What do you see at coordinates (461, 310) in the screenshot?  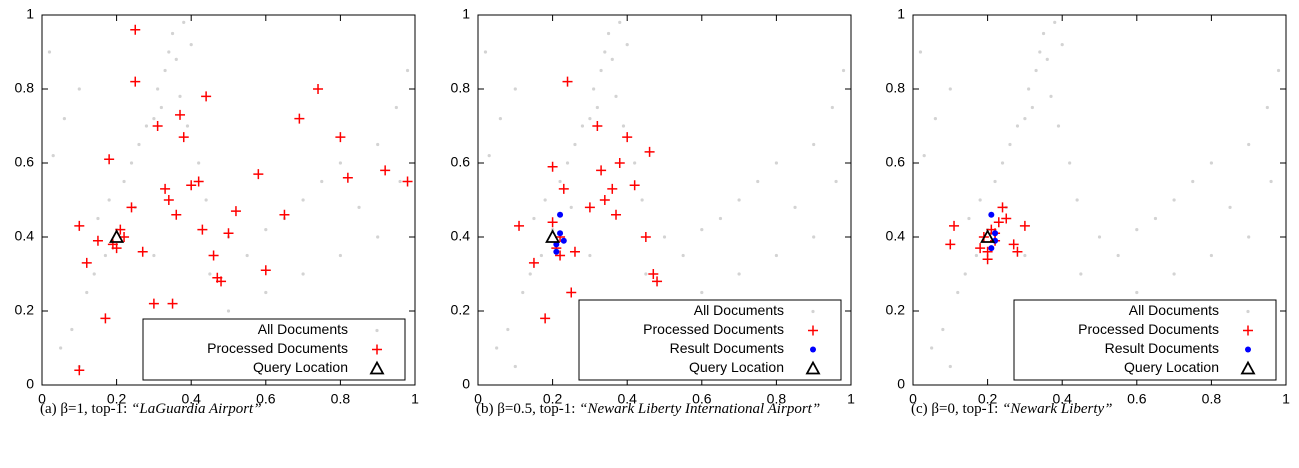 I see `y-tick-label: 0.2` at bounding box center [461, 310].